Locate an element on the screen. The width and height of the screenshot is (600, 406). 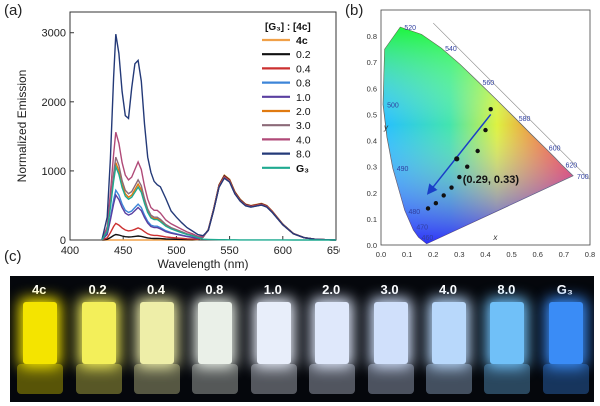
vial-label: 2.0 is located at coordinates (331, 289).